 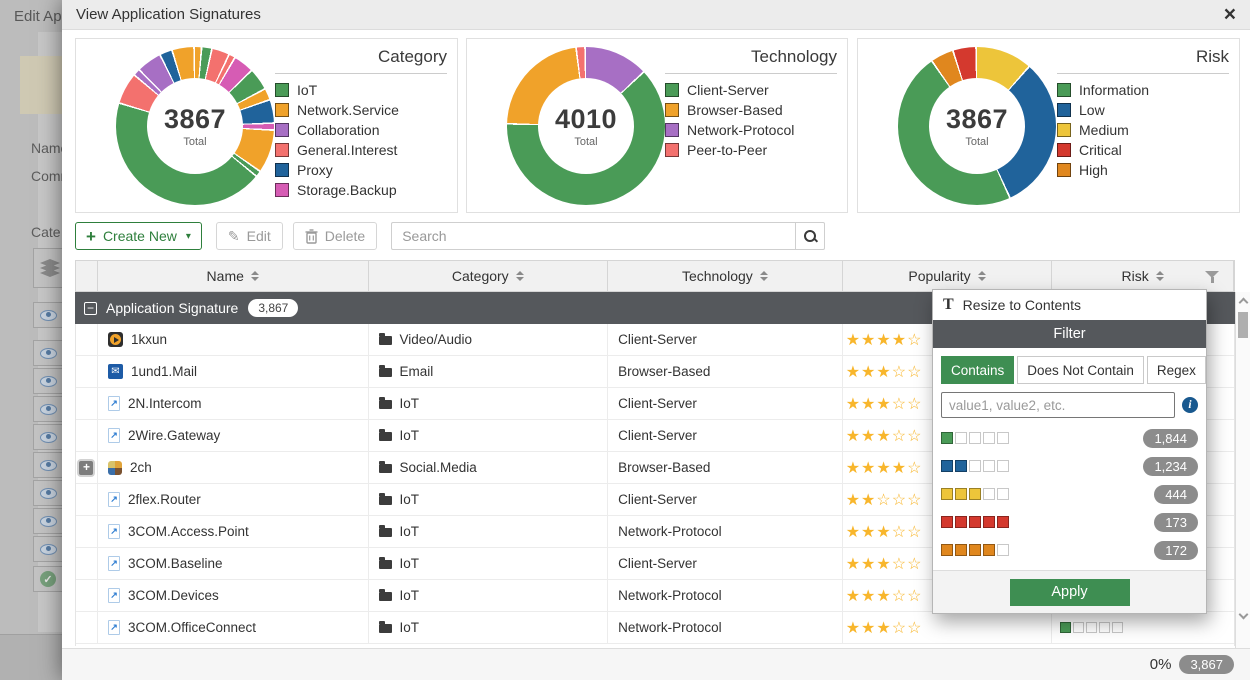 What do you see at coordinates (1242, 470) in the screenshot?
I see `vertical-scrollbar` at bounding box center [1242, 470].